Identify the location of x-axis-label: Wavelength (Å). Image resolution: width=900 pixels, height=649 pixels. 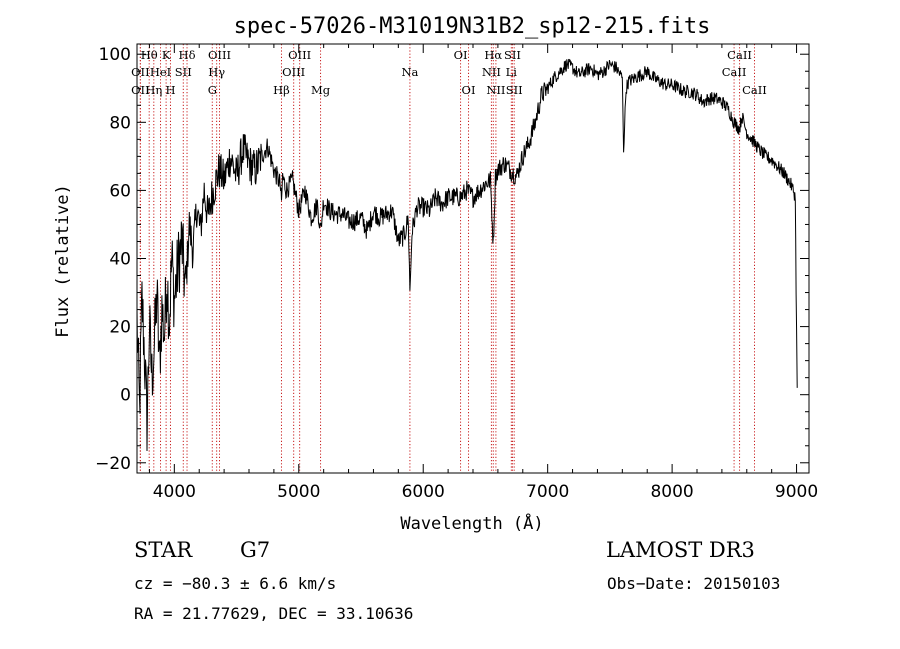
(471, 523).